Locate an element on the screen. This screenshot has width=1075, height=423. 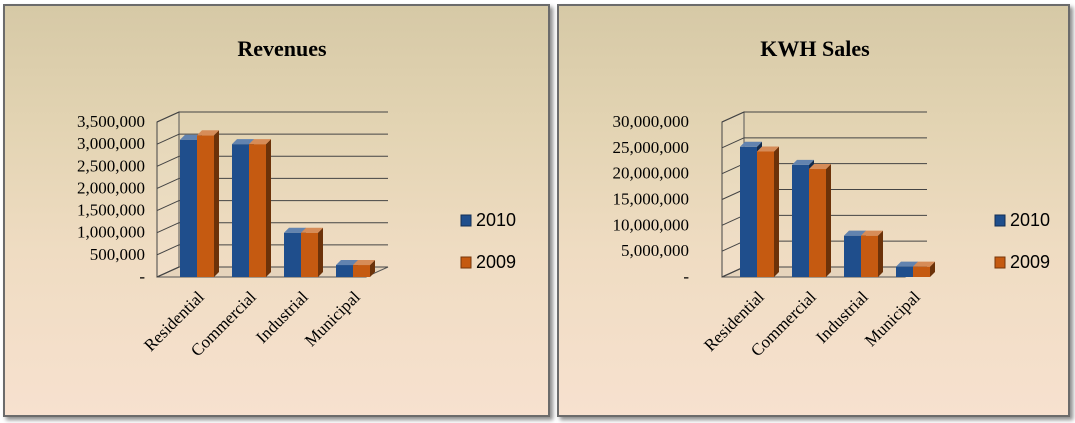
y-tick-label: 25,000,000 is located at coordinates (651, 147).